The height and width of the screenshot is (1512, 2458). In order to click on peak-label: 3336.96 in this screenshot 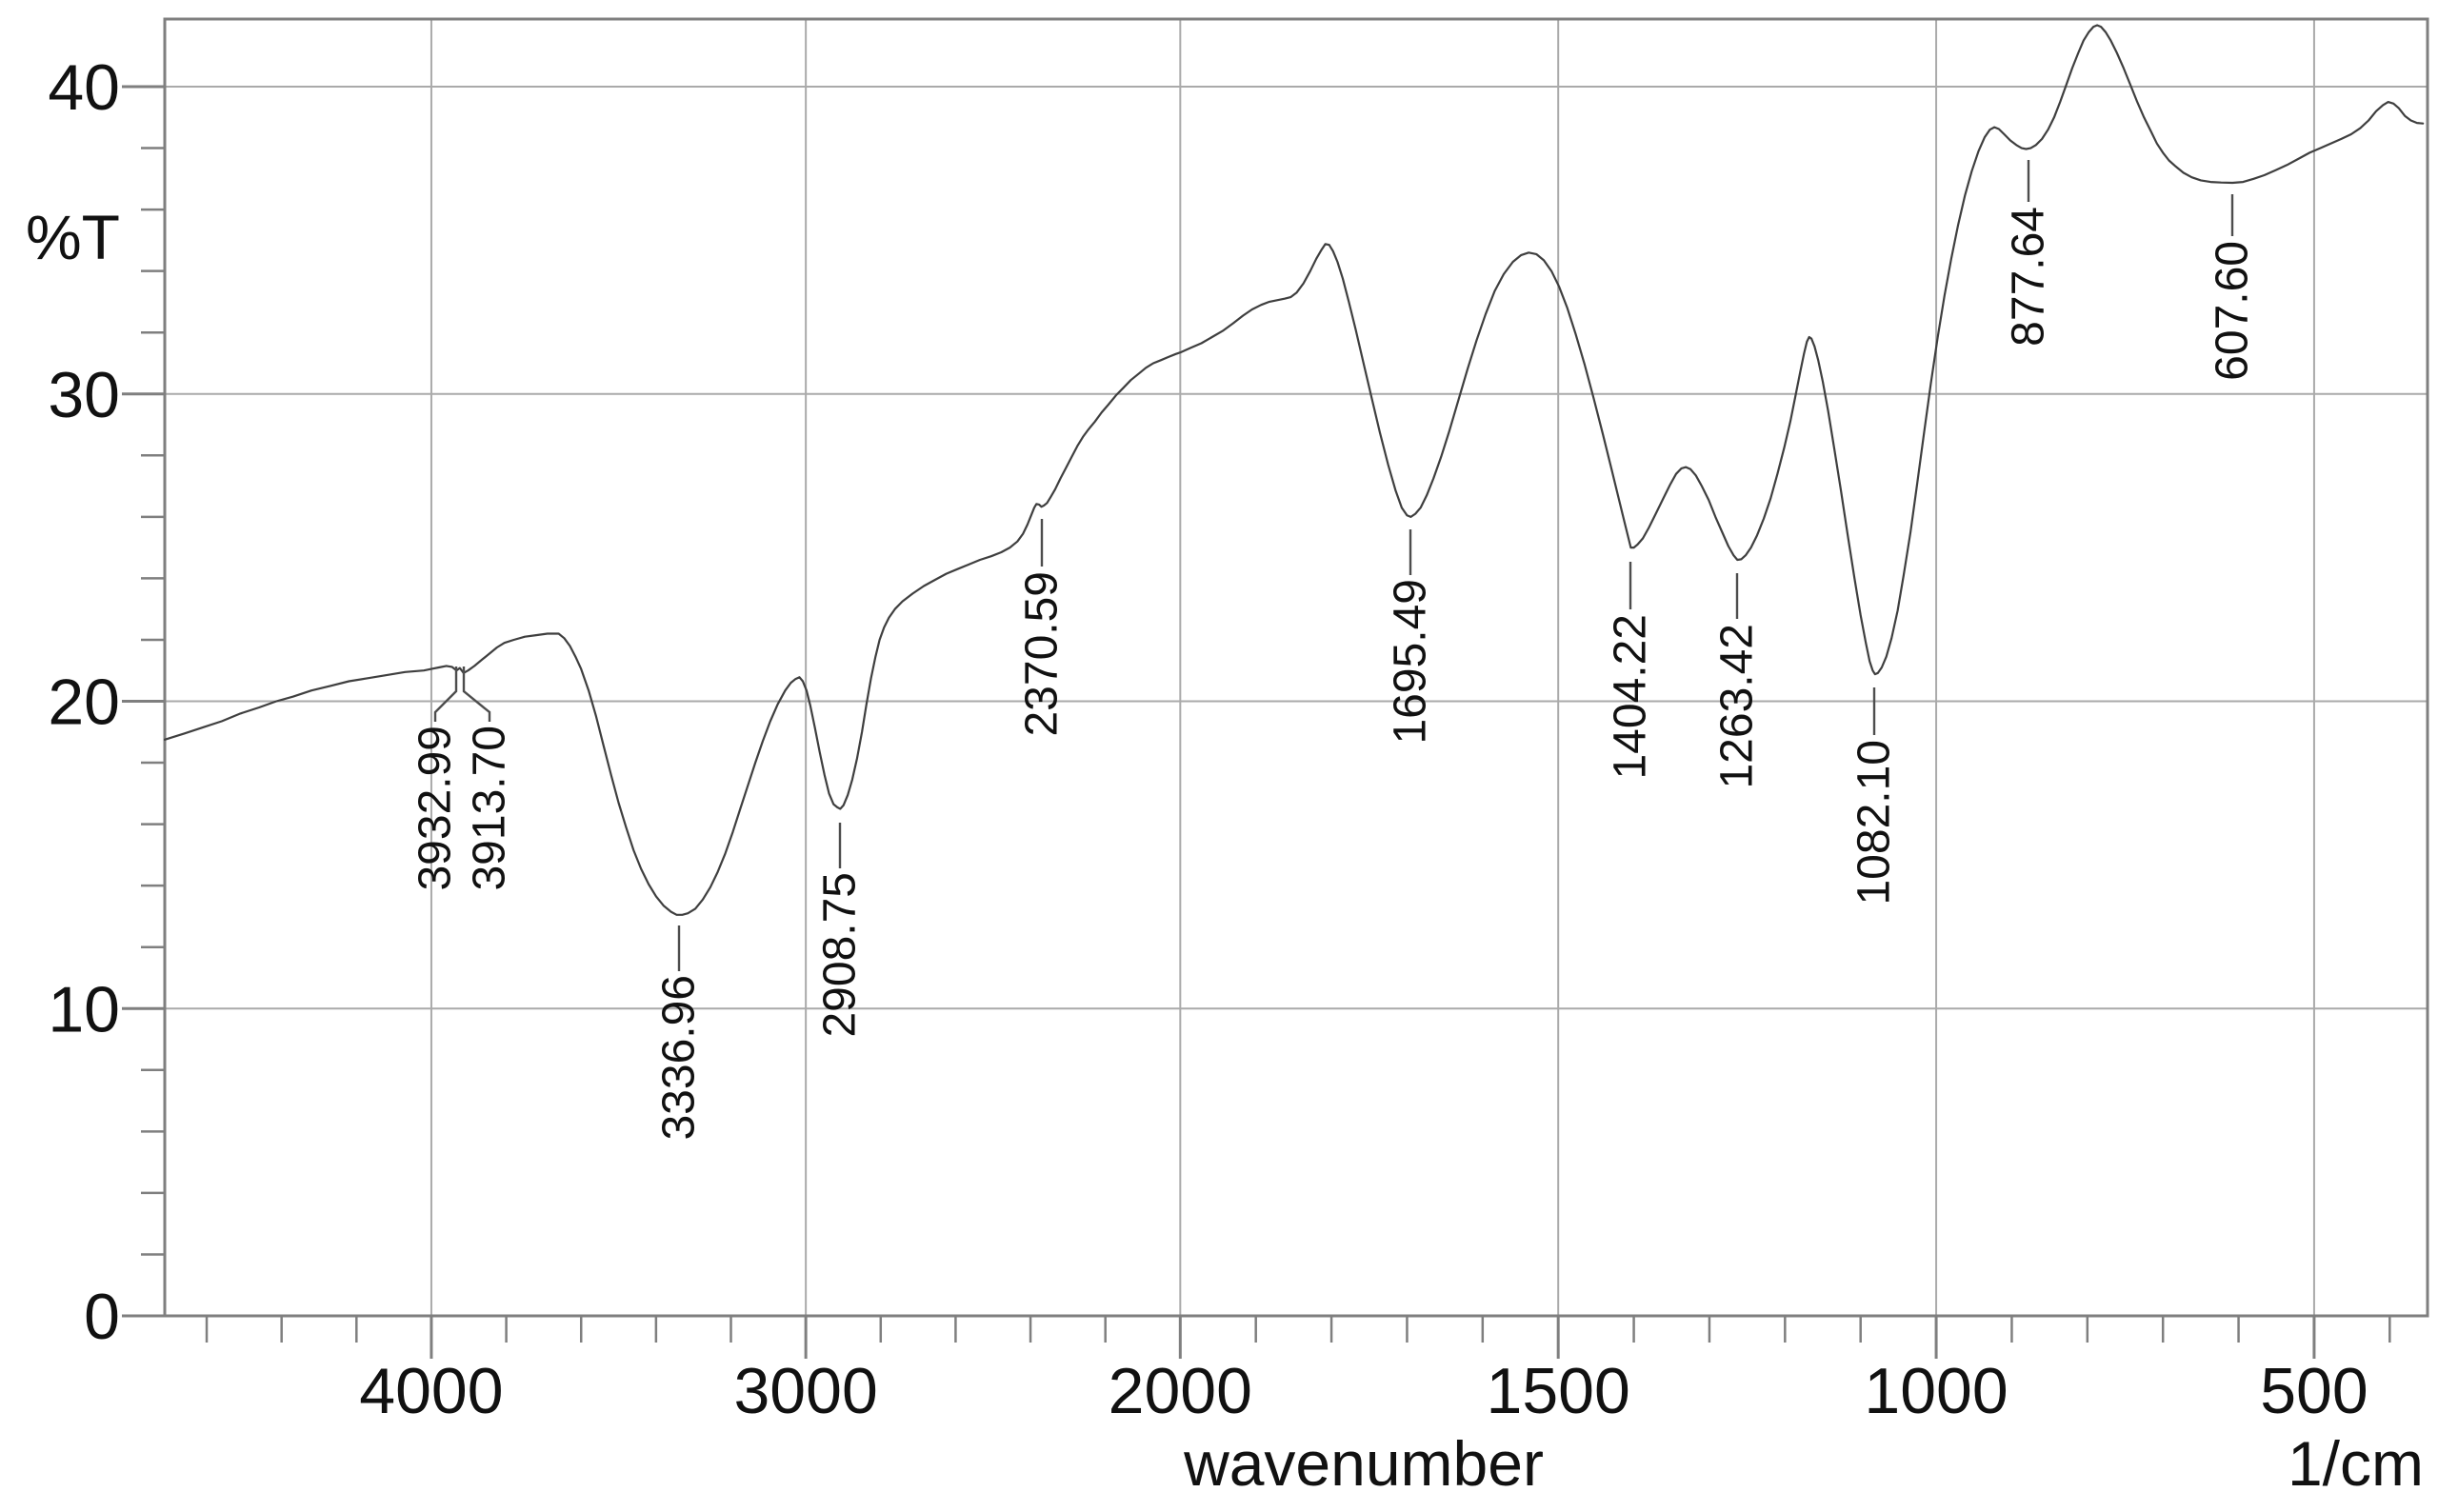, I will do `click(679, 1058)`.